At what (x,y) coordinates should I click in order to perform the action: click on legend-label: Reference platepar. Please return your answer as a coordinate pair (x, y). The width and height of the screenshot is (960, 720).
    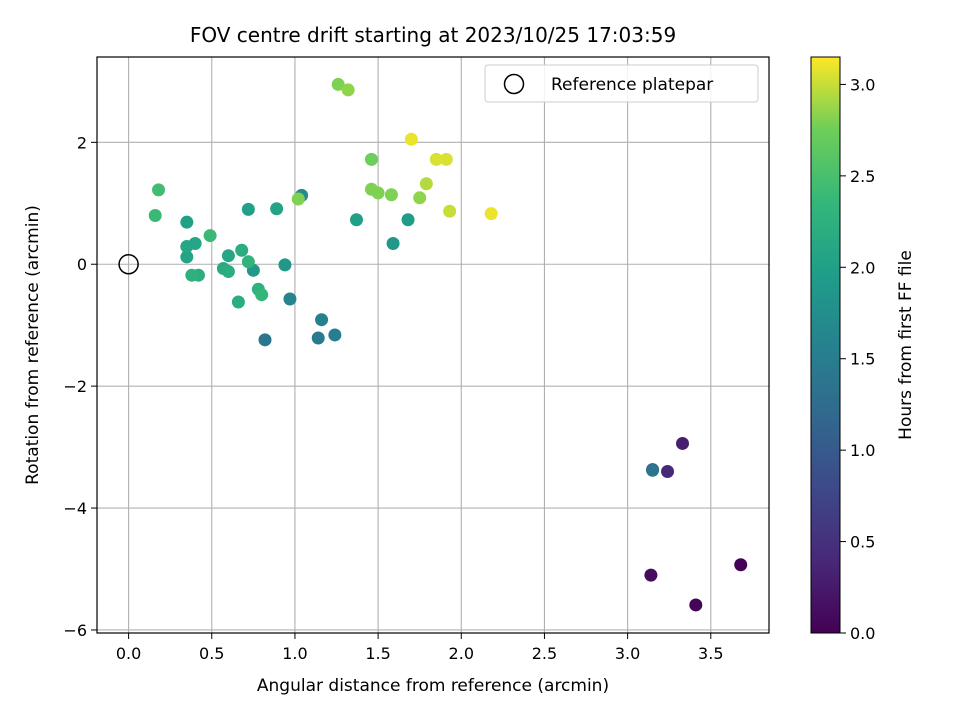
    Looking at the image, I should click on (632, 85).